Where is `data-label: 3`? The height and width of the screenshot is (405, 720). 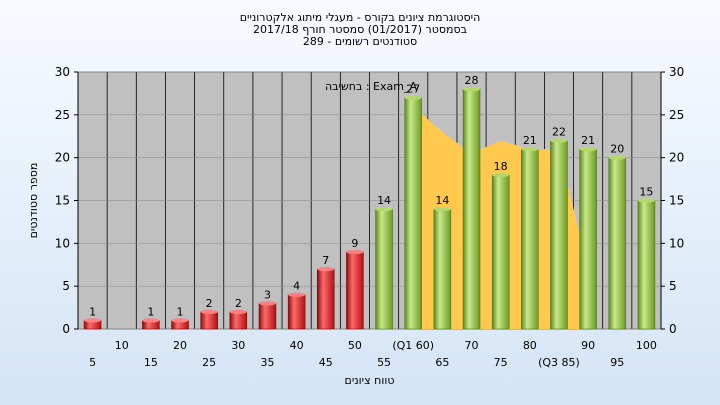
data-label: 3 is located at coordinates (267, 294).